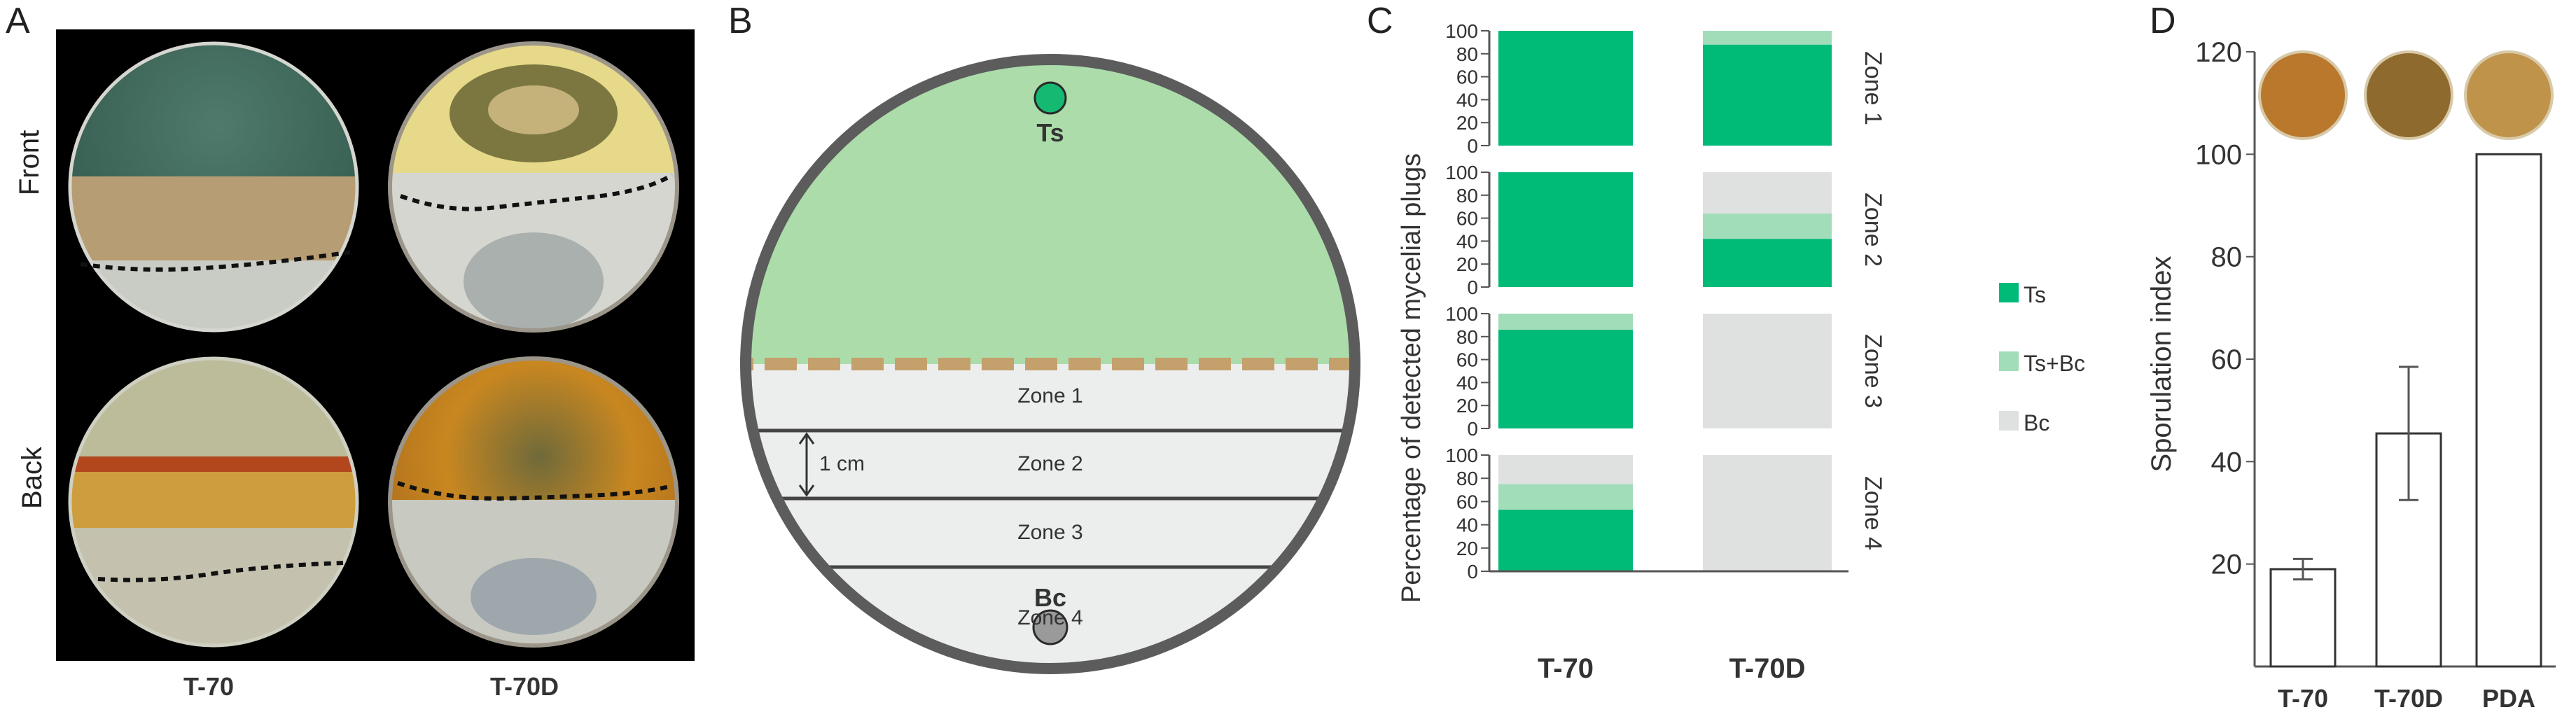 The image size is (2576, 719). I want to click on zone-label: Zone 3, so click(1873, 371).